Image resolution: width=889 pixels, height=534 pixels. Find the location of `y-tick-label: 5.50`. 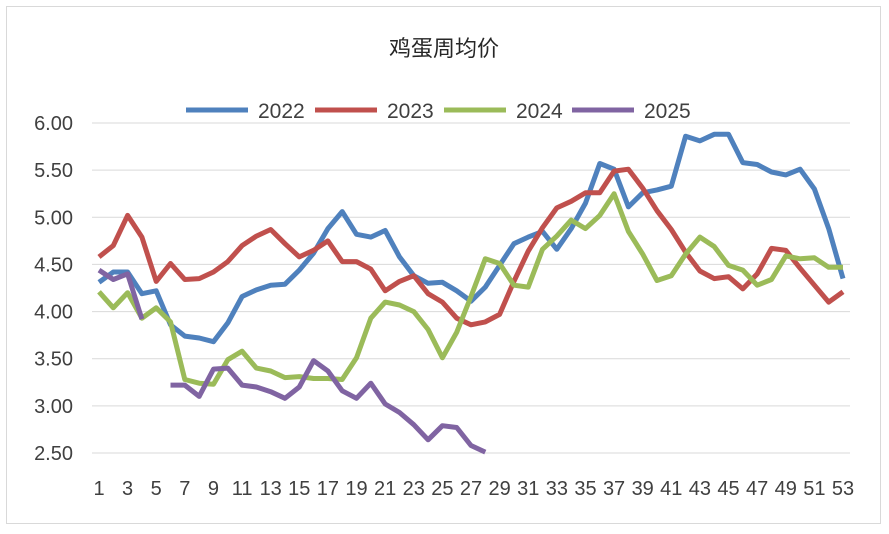

y-tick-label: 5.50 is located at coordinates (53, 171).